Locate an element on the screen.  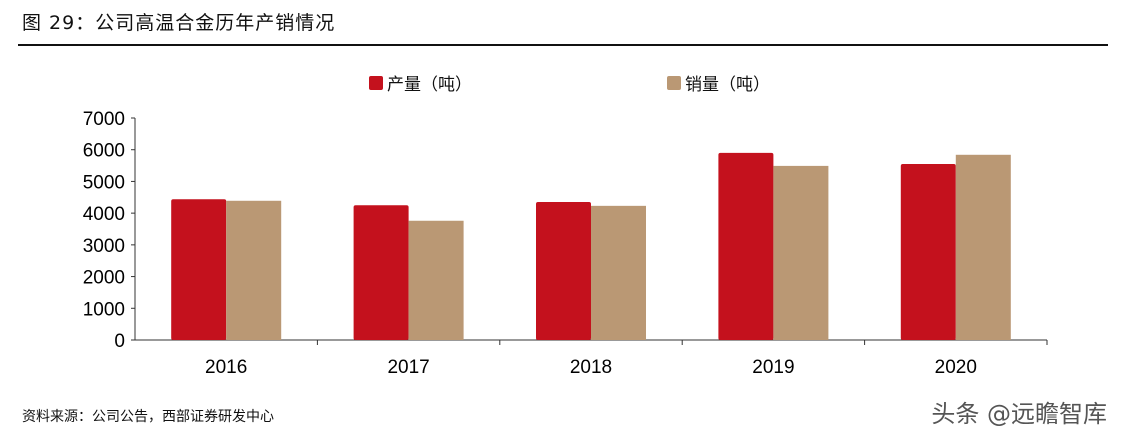
bar-sales-2017 is located at coordinates (436, 280).